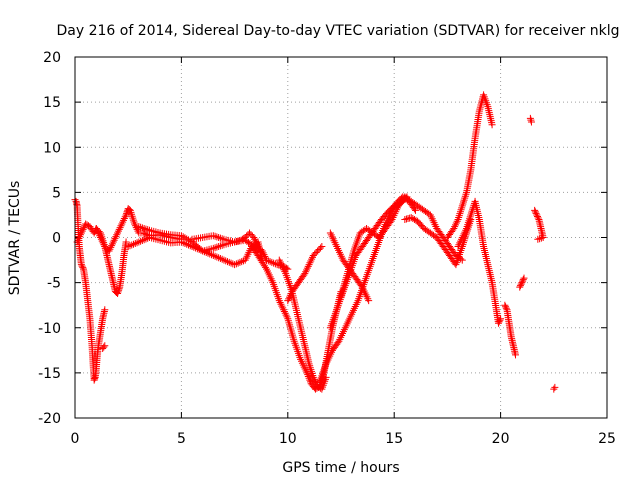 The height and width of the screenshot is (480, 640). What do you see at coordinates (479, 262) in the screenshot?
I see `series-sat-P` at bounding box center [479, 262].